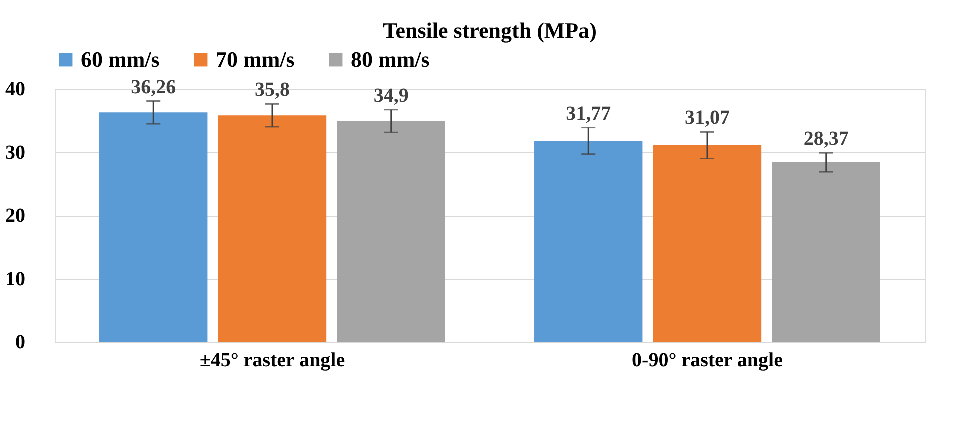 This screenshot has width=980, height=423. I want to click on legend-label: 80 mm/s, so click(390, 59).